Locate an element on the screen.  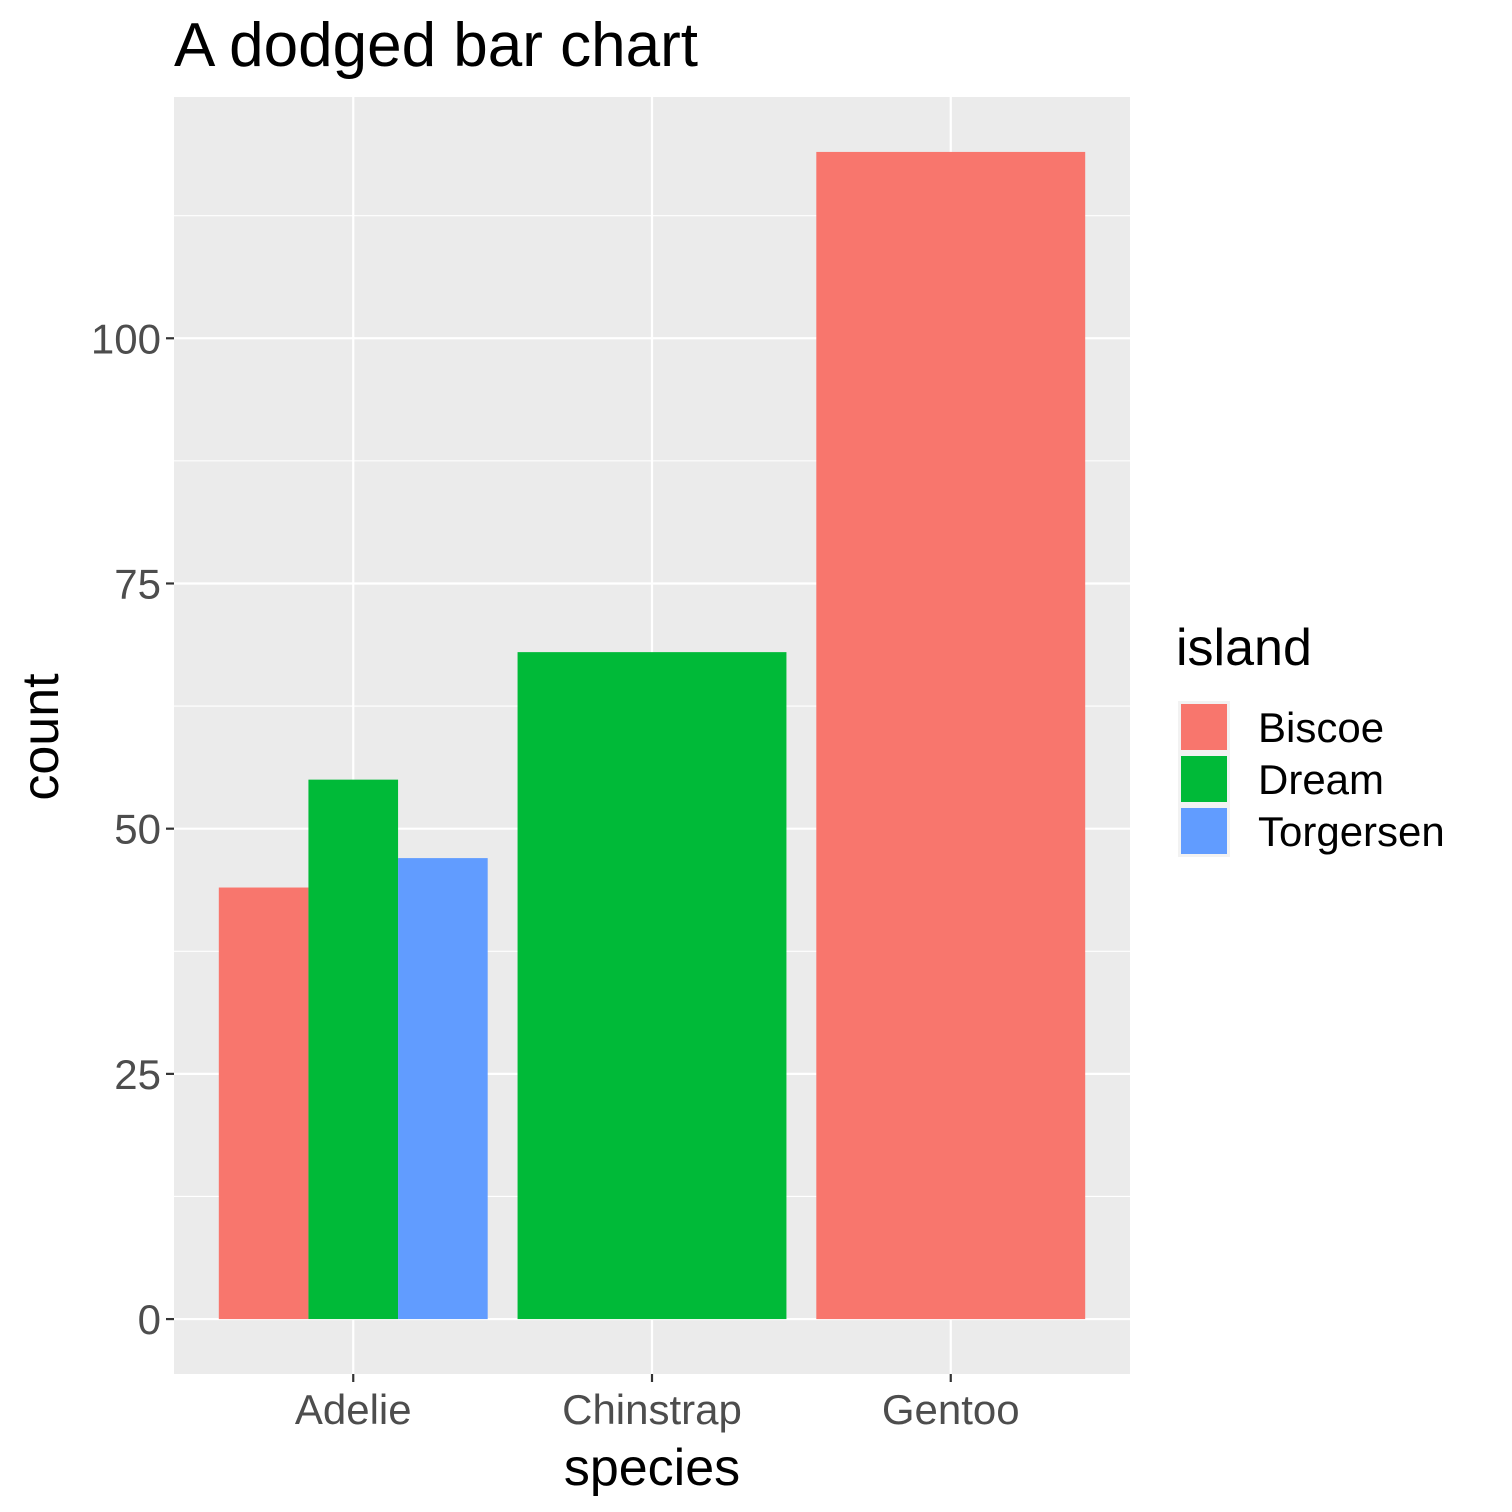
legend-label-dream: Dream is located at coordinates (1321, 779).